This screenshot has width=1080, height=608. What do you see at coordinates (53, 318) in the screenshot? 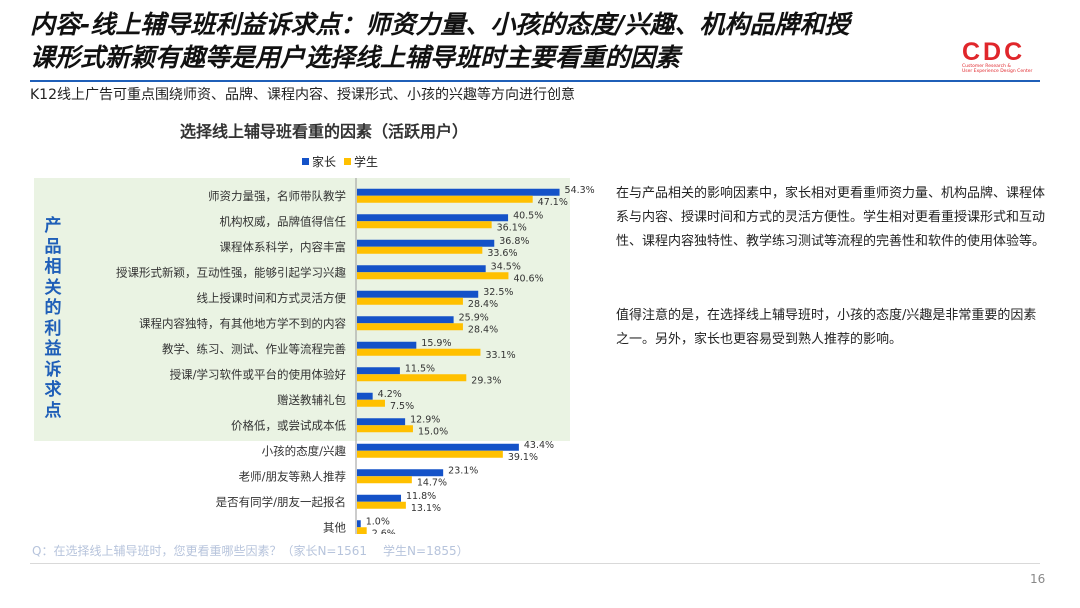
I see `side-category-label: 产品相关的利益诉求点` at bounding box center [53, 318].